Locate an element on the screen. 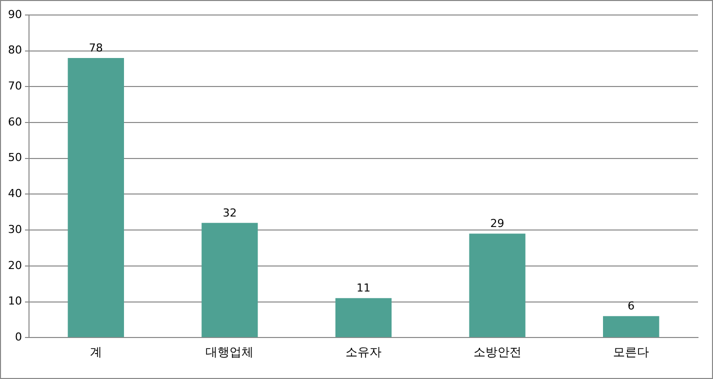  x-tick-label: 대행업체 is located at coordinates (230, 351).